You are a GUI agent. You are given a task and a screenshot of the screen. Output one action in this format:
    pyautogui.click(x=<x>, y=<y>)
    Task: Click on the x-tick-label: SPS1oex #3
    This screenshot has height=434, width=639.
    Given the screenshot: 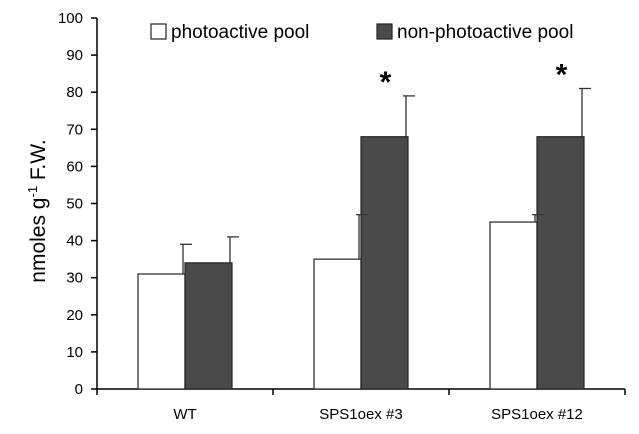 What is the action you would take?
    pyautogui.click(x=360, y=414)
    